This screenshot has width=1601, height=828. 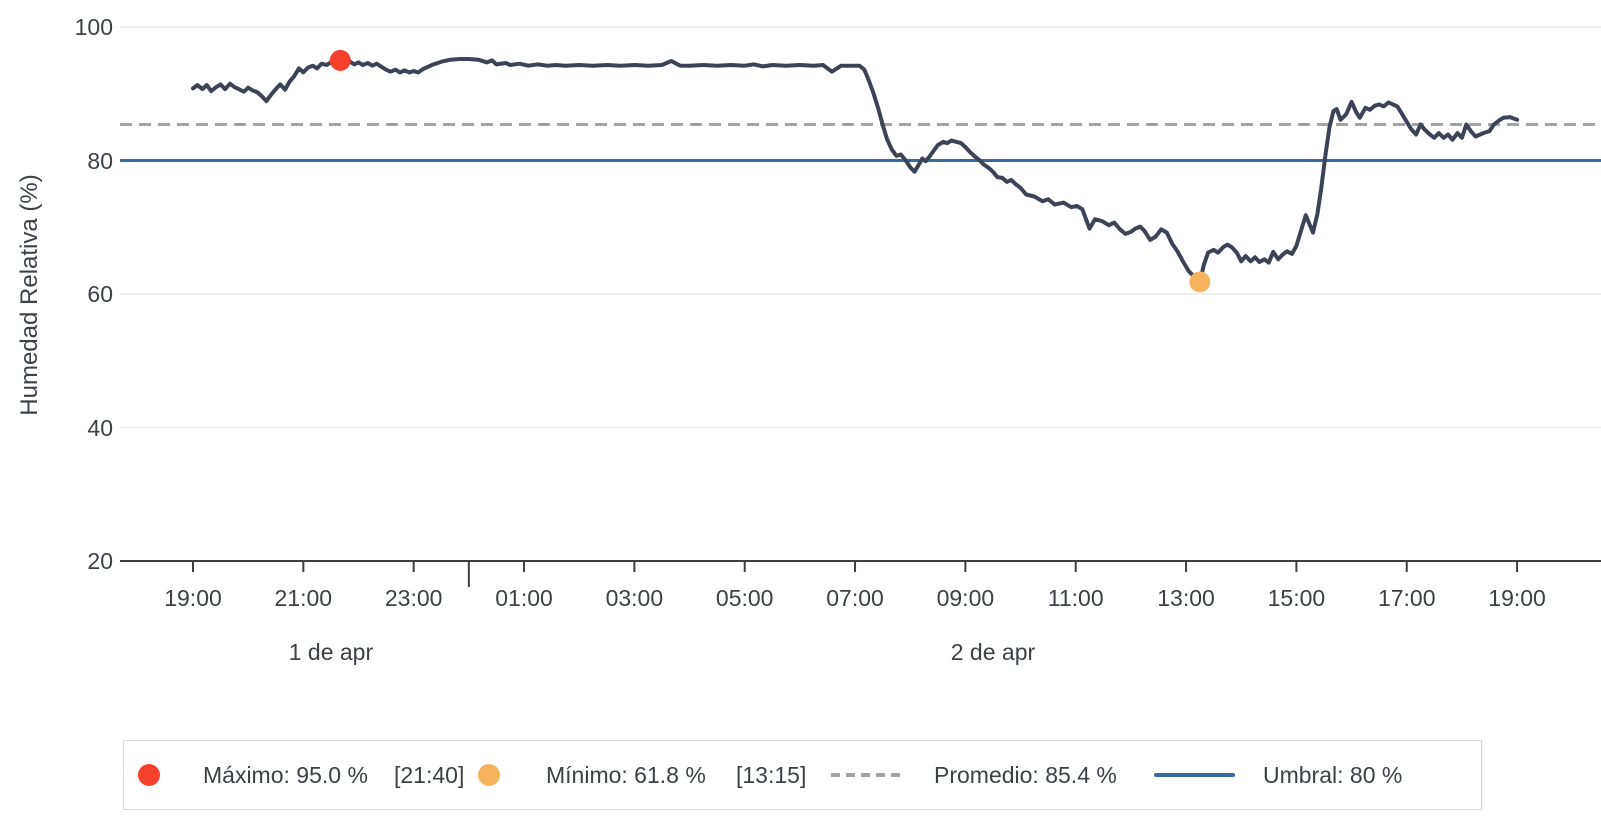 I want to click on x-tick-label: 07:00, so click(x=855, y=598).